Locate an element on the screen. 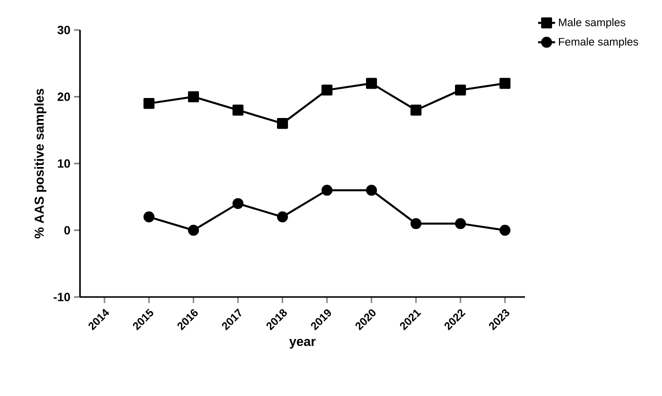  legend-label: Male samples is located at coordinates (592, 23).